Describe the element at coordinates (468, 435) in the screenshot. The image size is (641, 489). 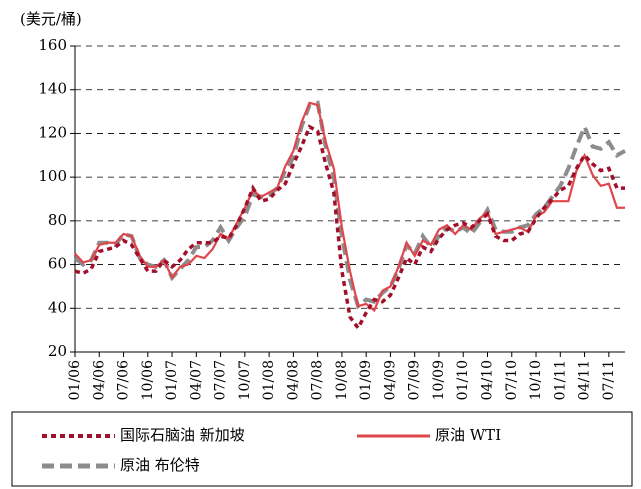
I see `legend-label: 原油 WTI` at that location.